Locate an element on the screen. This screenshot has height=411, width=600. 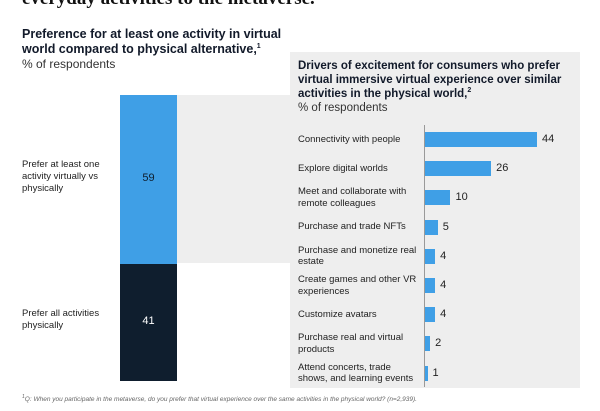
left-chart-subtitle: % of respondents is located at coordinates (69, 64).